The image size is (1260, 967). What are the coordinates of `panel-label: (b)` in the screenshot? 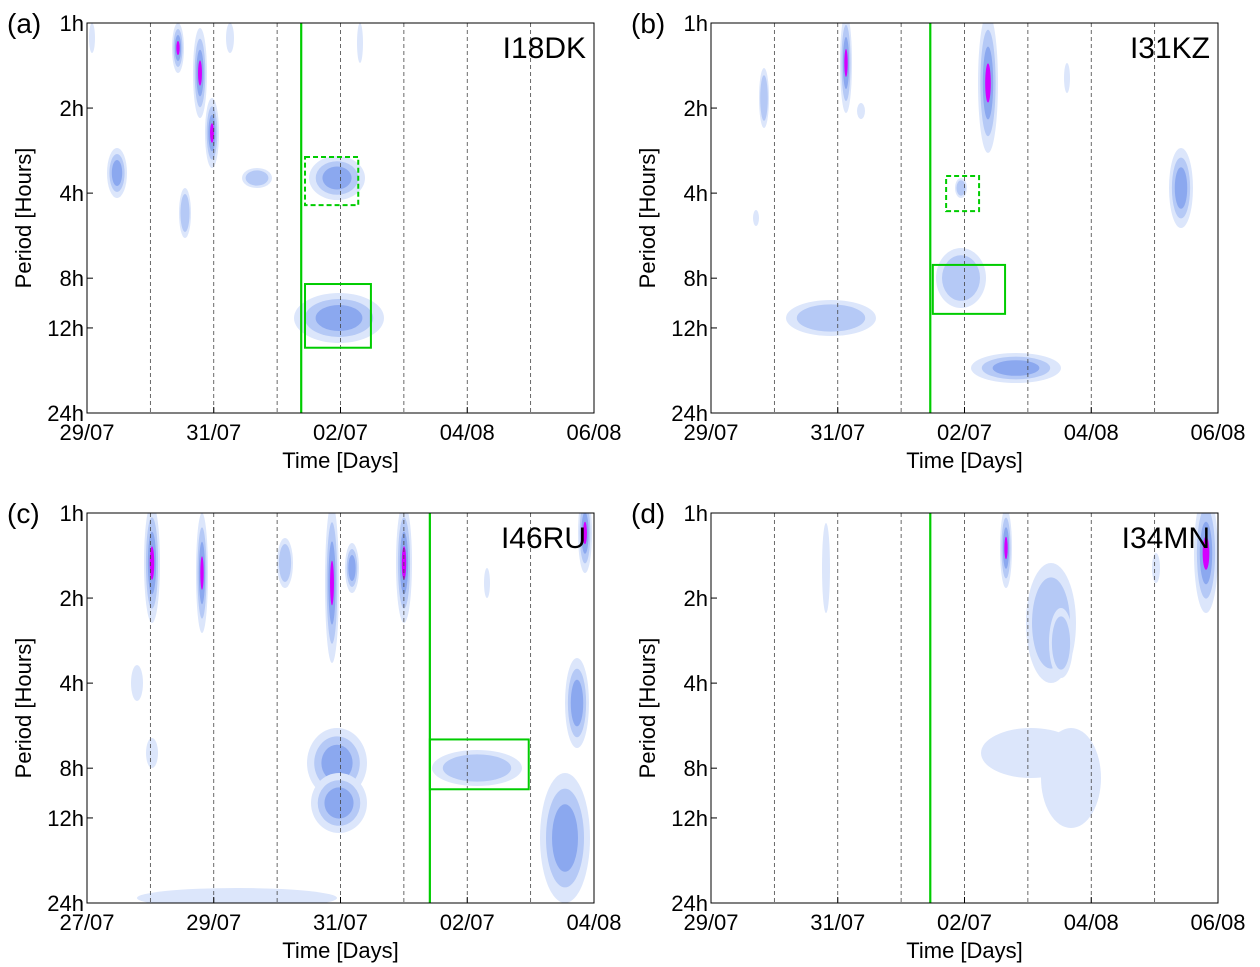 It's located at (648, 23).